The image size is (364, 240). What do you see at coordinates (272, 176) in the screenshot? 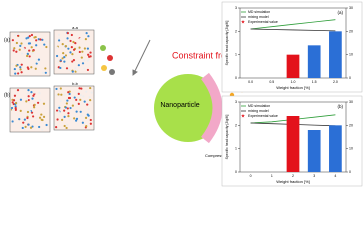
I see `x-tick-label: 1` at bounding box center [272, 176].